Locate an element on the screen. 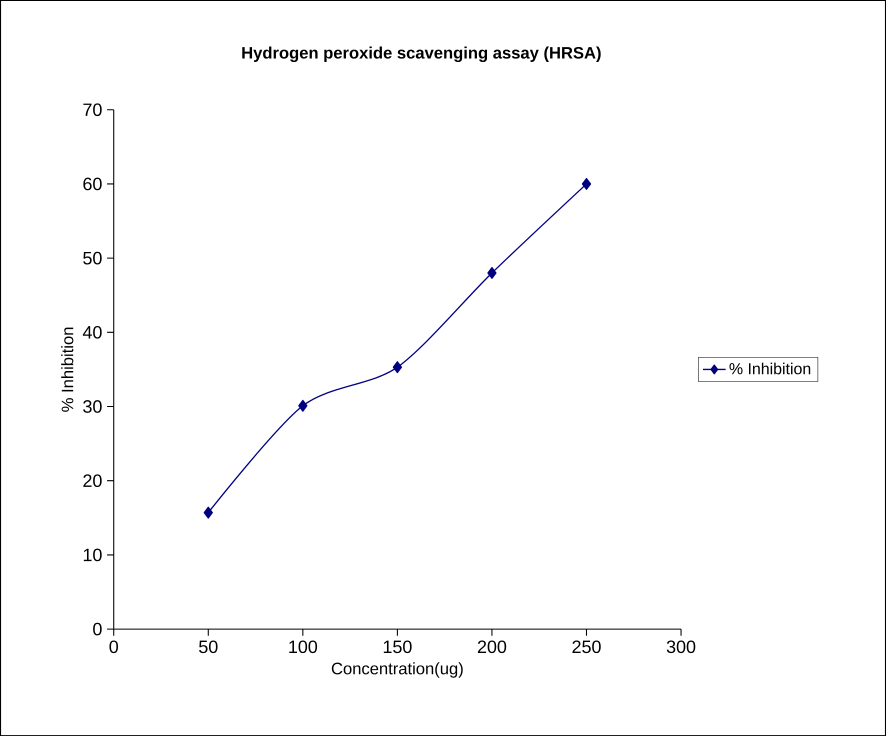 This screenshot has height=736, width=886. x-tick-label: 300 is located at coordinates (681, 647).